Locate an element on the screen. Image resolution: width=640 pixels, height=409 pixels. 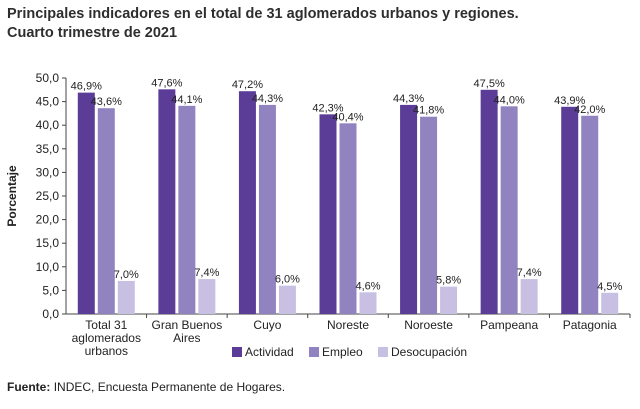
category-label: Total 31 aglomerados urbanos is located at coordinates (106, 338).